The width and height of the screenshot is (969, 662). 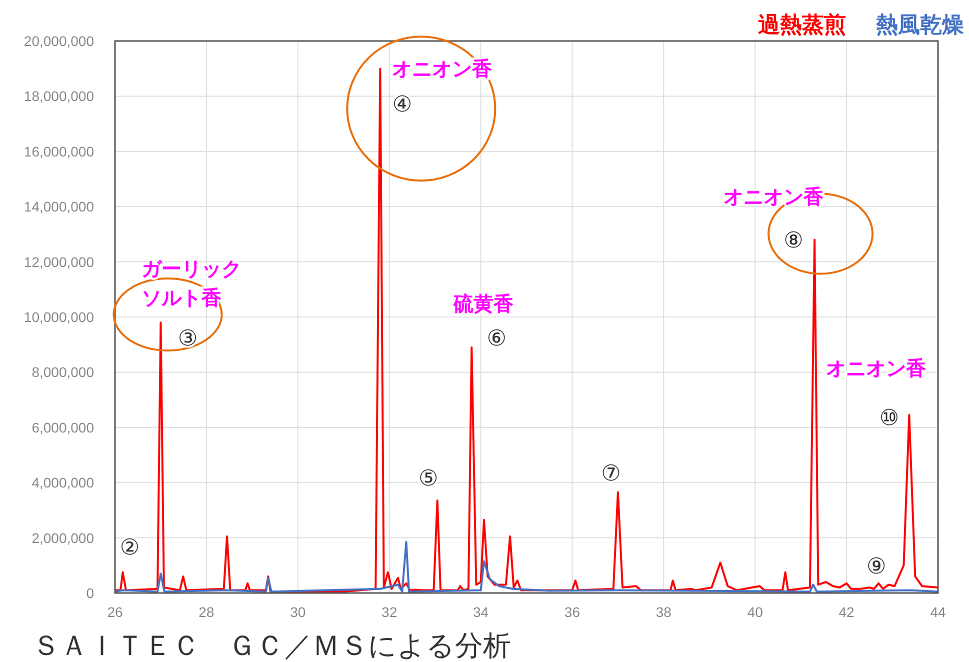 What do you see at coordinates (938, 612) in the screenshot?
I see `x-tick-label: 44` at bounding box center [938, 612].